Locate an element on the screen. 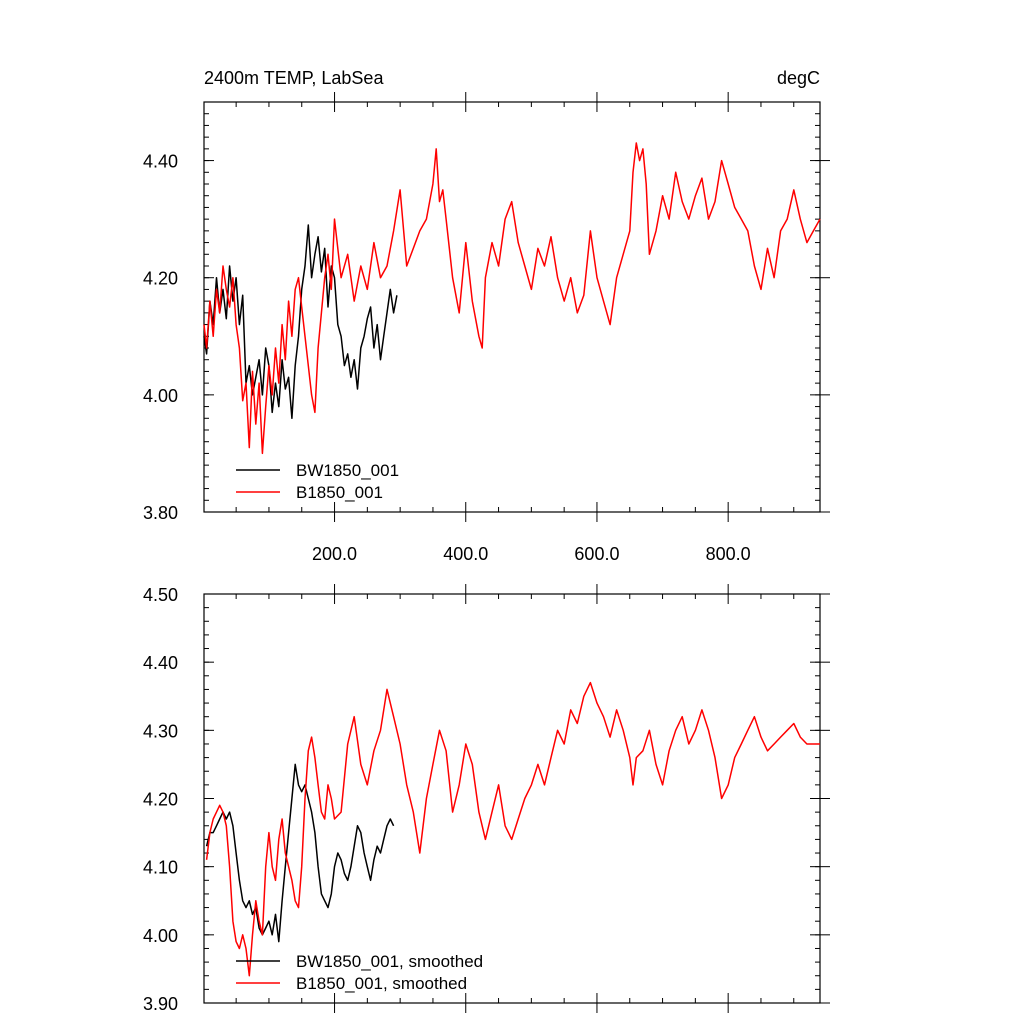 Image resolution: width=1024 pixels, height=1024 pixels. y-tick-label: 4.10 is located at coordinates (160, 868).